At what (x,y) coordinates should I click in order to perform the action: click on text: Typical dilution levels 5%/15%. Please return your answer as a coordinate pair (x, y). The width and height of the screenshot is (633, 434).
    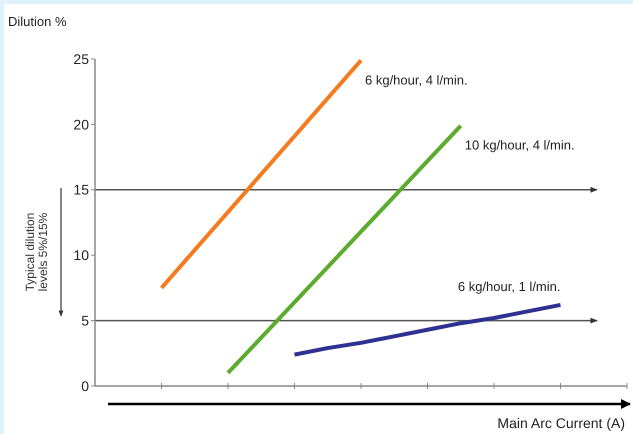
    Looking at the image, I should click on (36, 252).